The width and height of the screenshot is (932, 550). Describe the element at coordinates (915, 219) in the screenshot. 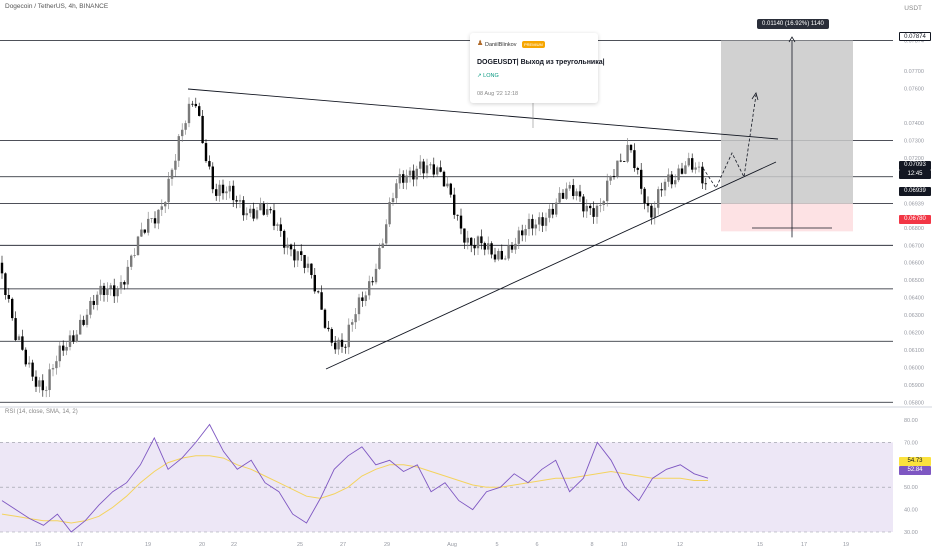

I see `price-label-stop: 0.06780` at that location.